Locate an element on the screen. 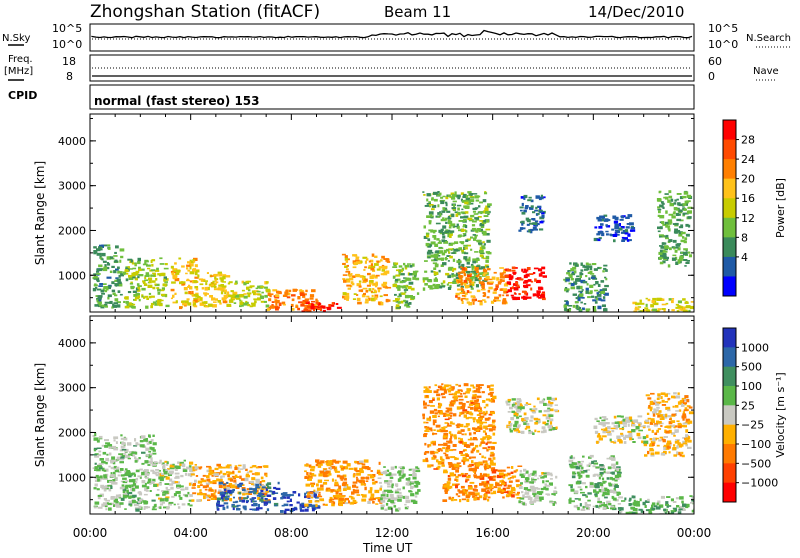 The width and height of the screenshot is (800, 558). cpid-label: CPID is located at coordinates (22, 95).